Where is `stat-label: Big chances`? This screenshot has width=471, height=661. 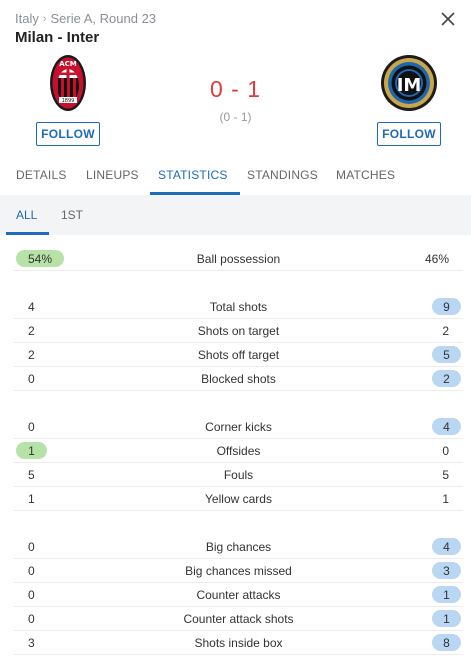
stat-label: Big chances is located at coordinates (238, 546).